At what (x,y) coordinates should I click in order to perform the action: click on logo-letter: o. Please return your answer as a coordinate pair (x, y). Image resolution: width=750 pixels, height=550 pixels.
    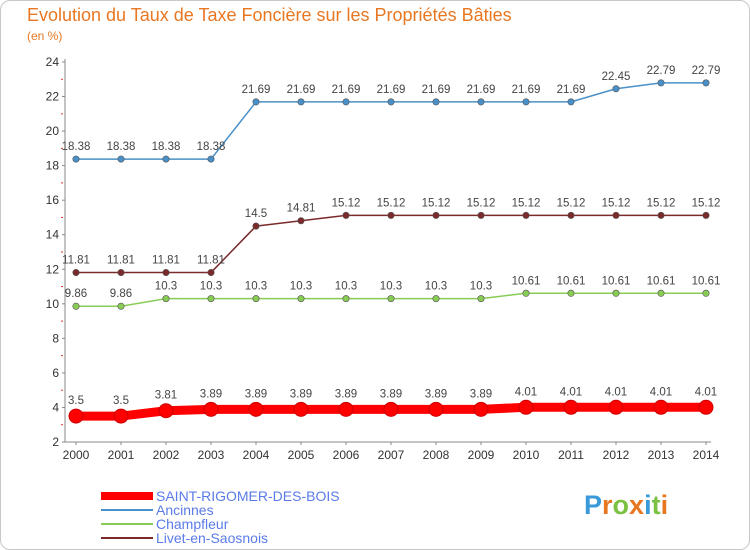
    Looking at the image, I should click on (621, 505).